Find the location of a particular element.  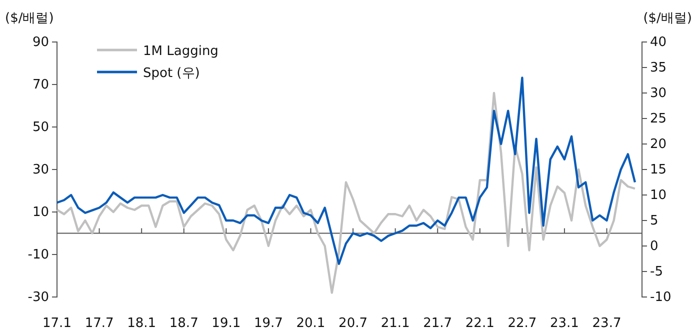

x-tick-label: 19.7 is located at coordinates (268, 323).